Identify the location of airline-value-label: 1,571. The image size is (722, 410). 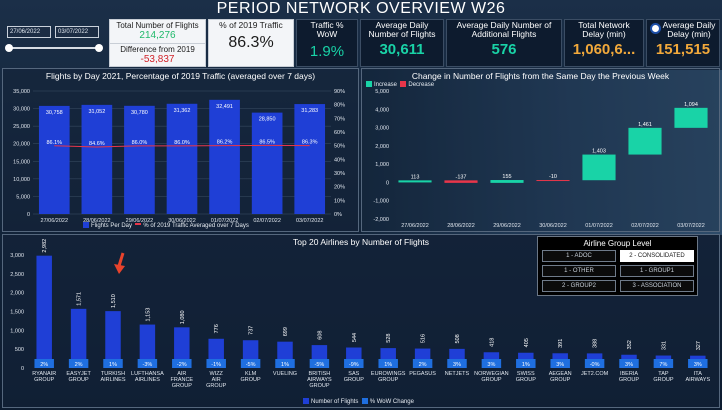
(80, 299).